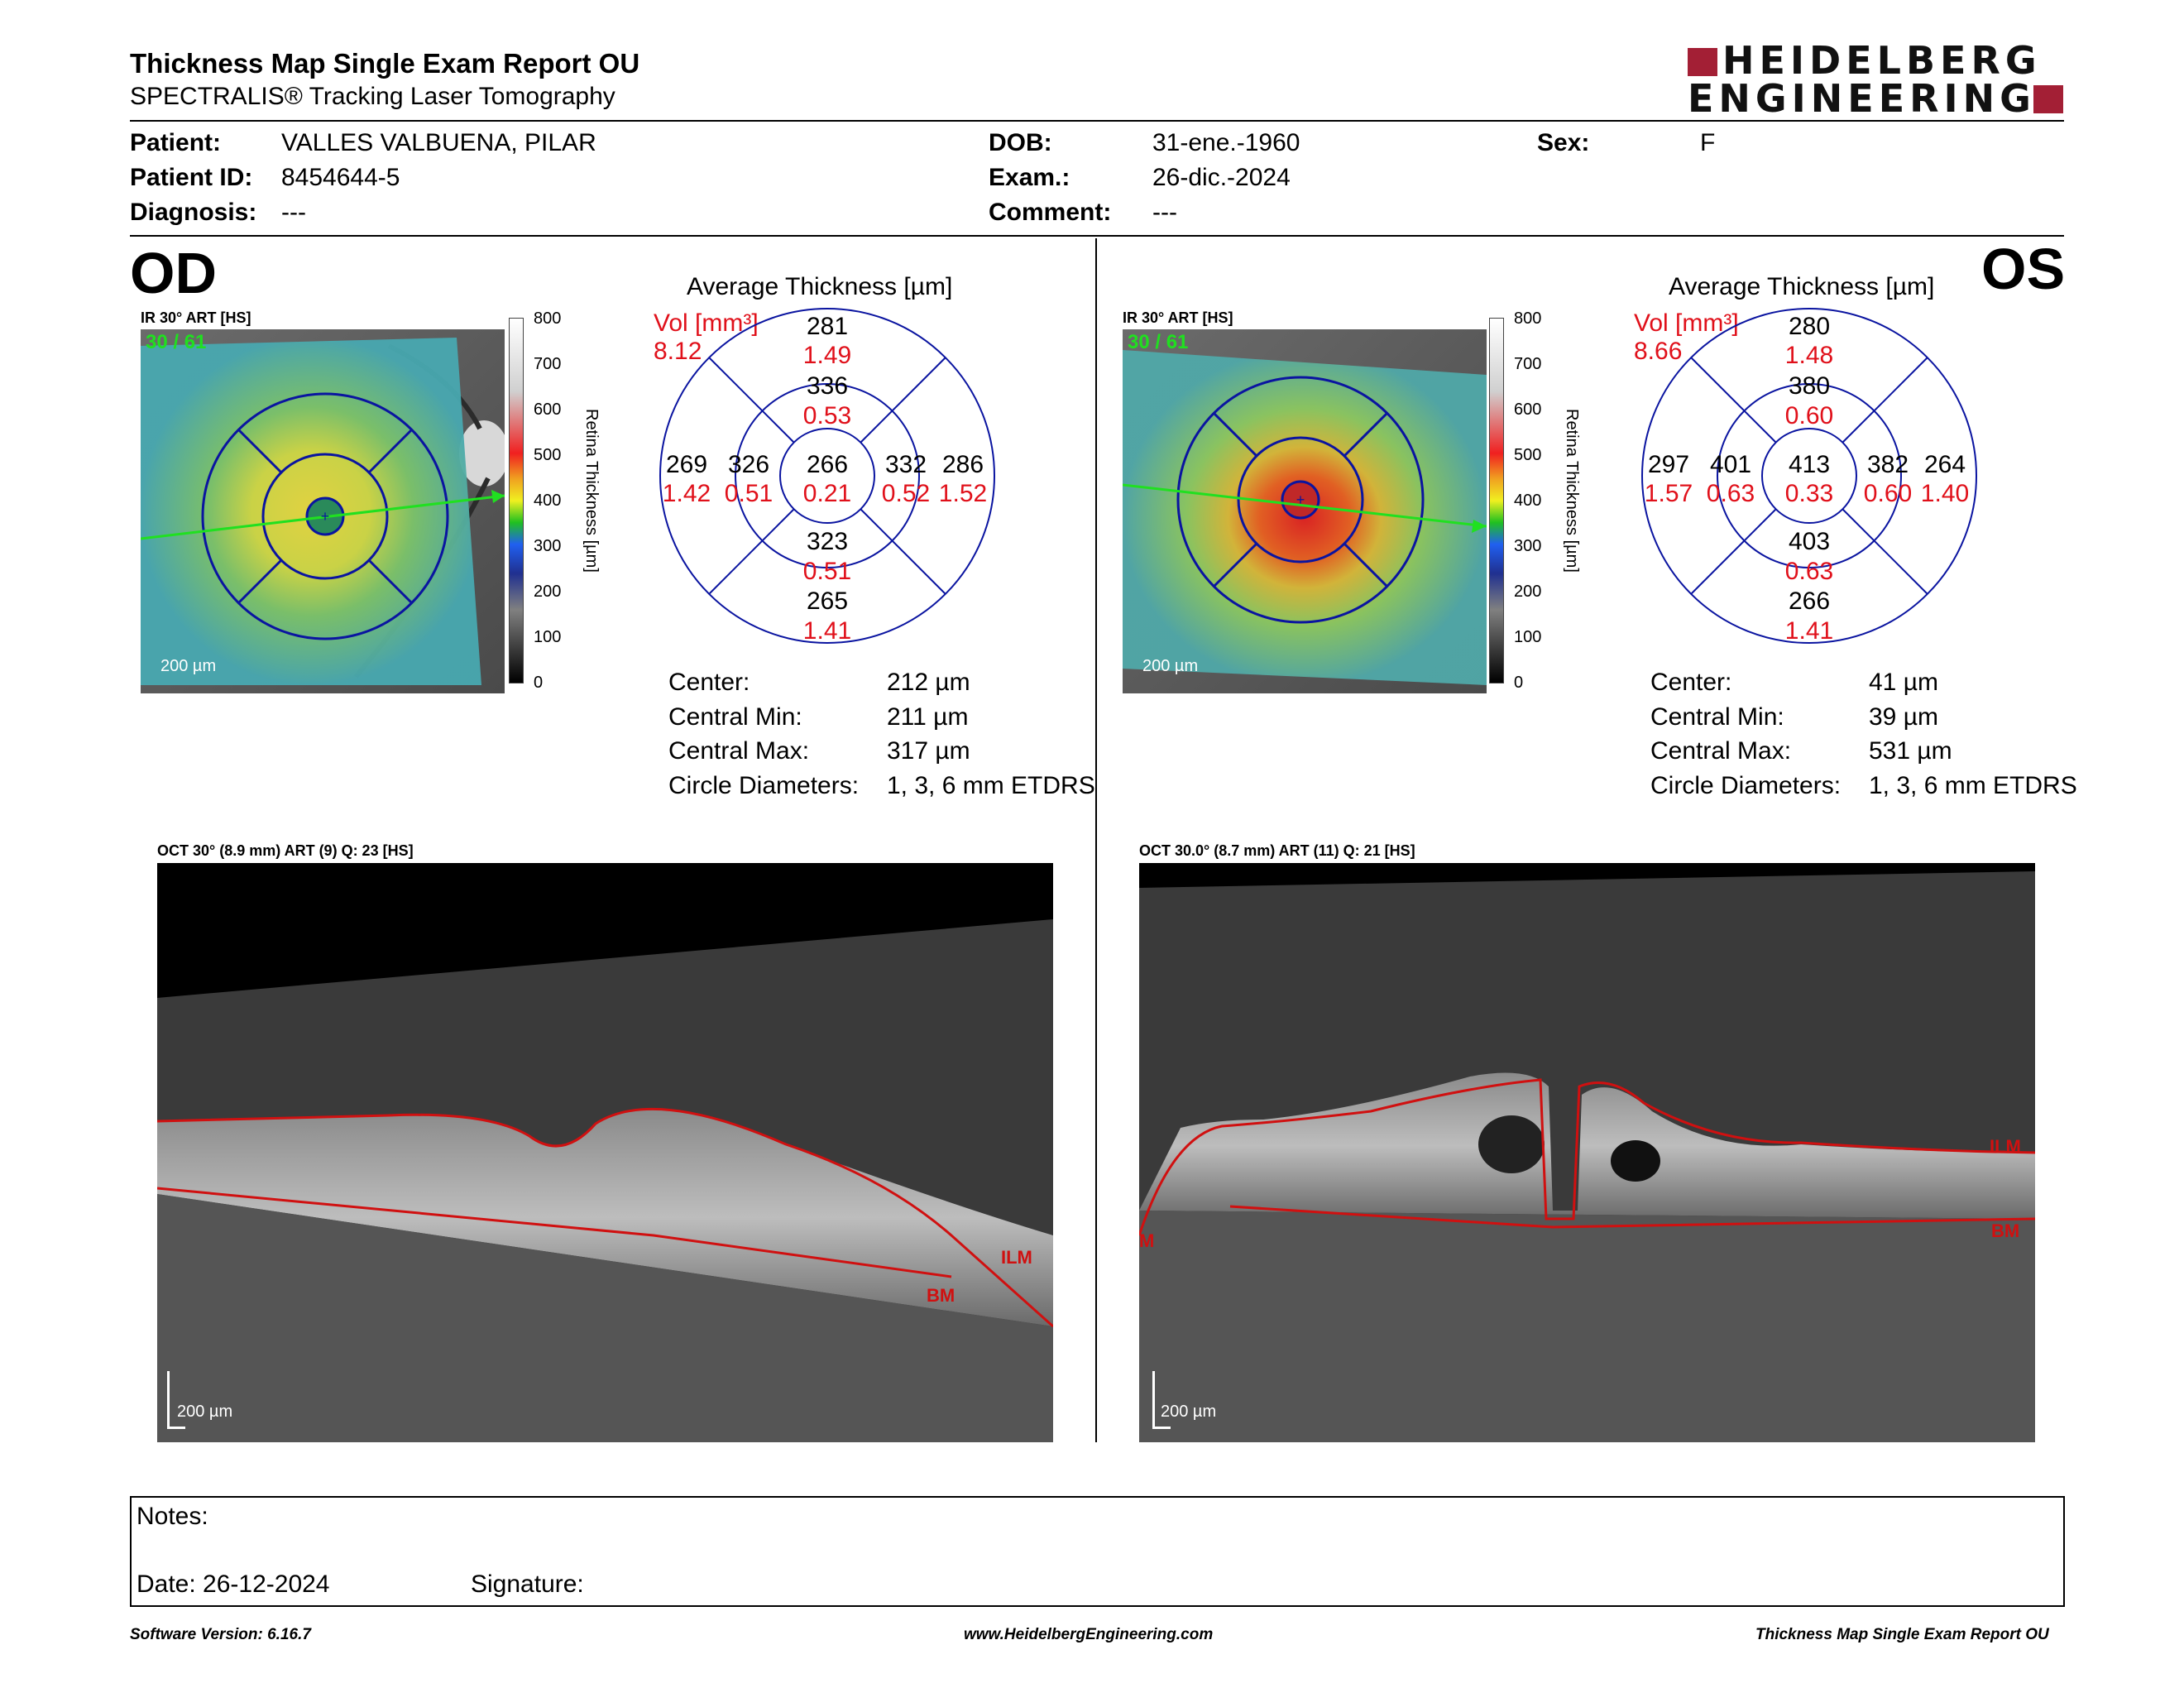 The width and height of the screenshot is (2184, 1688). I want to click on os-stat-value: 41 µm, so click(1903, 682).